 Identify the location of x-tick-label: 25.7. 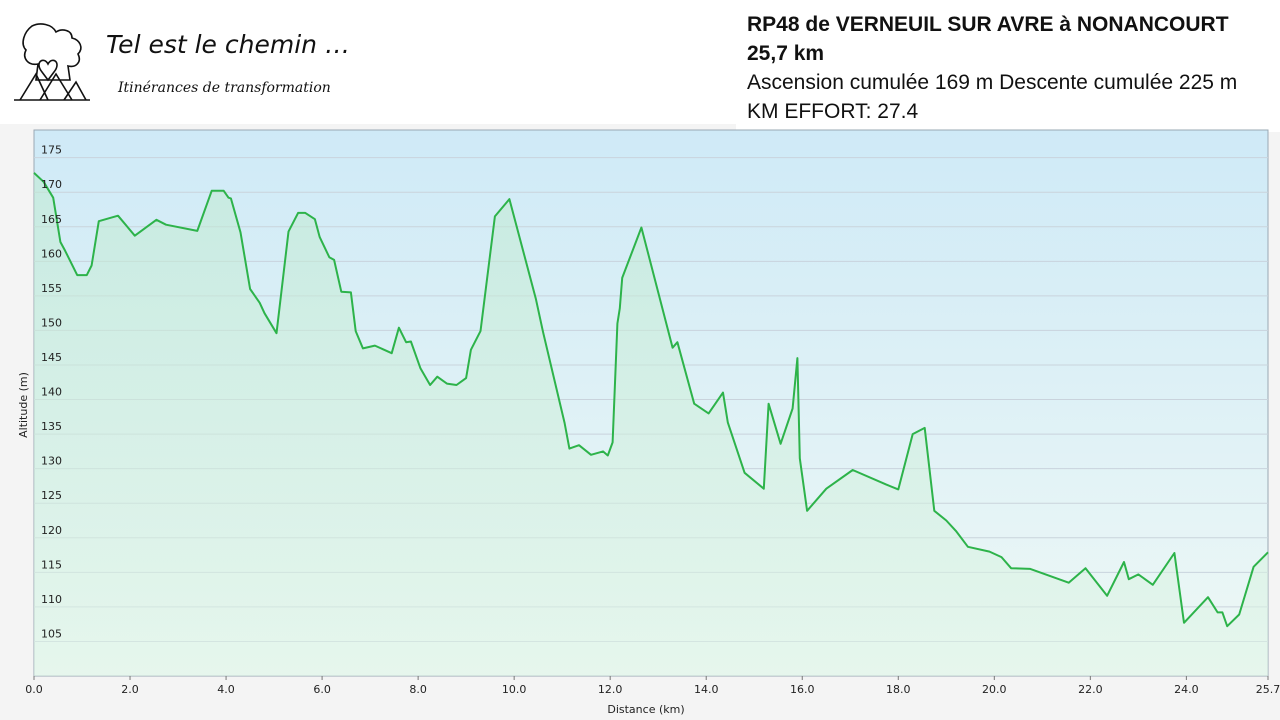
(1268, 689).